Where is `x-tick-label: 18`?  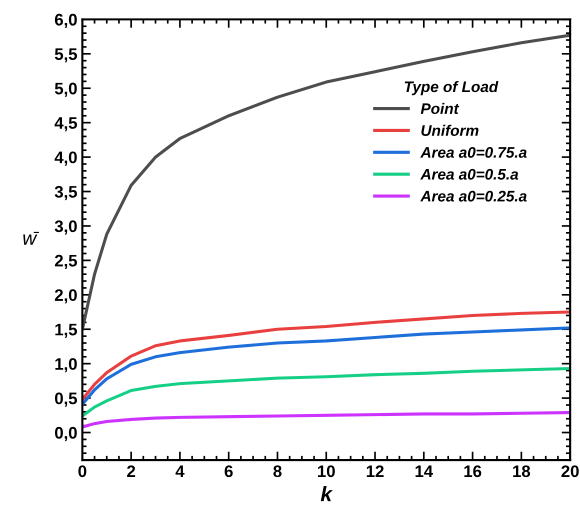 x-tick-label: 18 is located at coordinates (521, 471).